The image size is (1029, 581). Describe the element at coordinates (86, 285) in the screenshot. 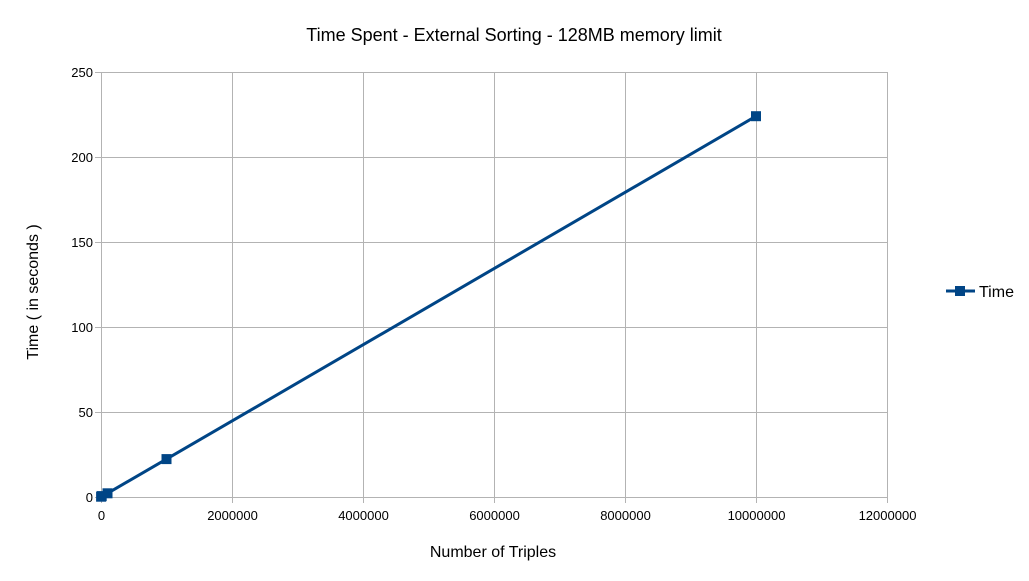

I see `y-axis-ticks: 0 50 100 150 200 250` at that location.